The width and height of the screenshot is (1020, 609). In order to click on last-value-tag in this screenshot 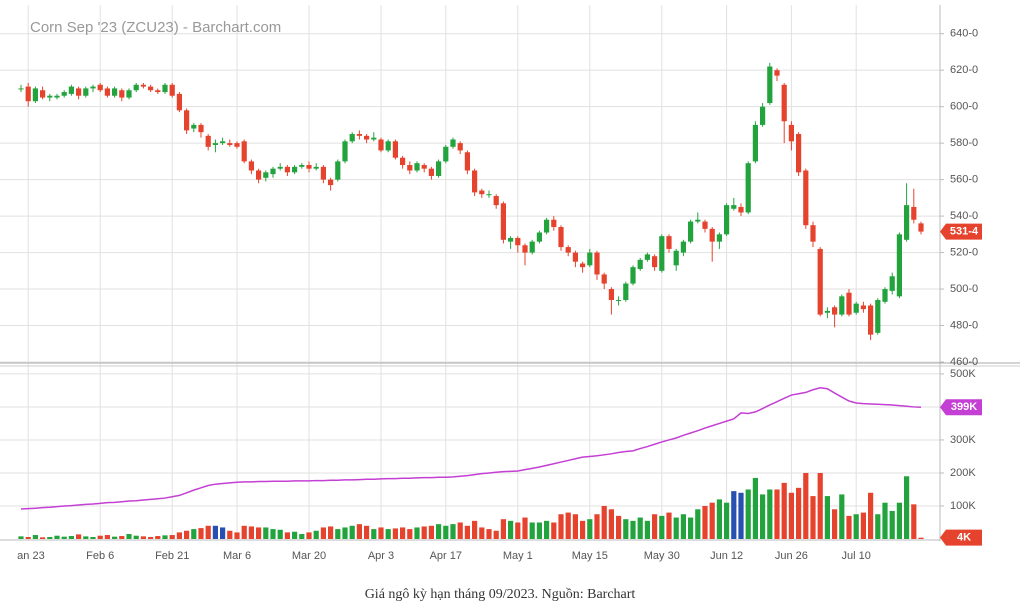, I will do `click(961, 231)`.